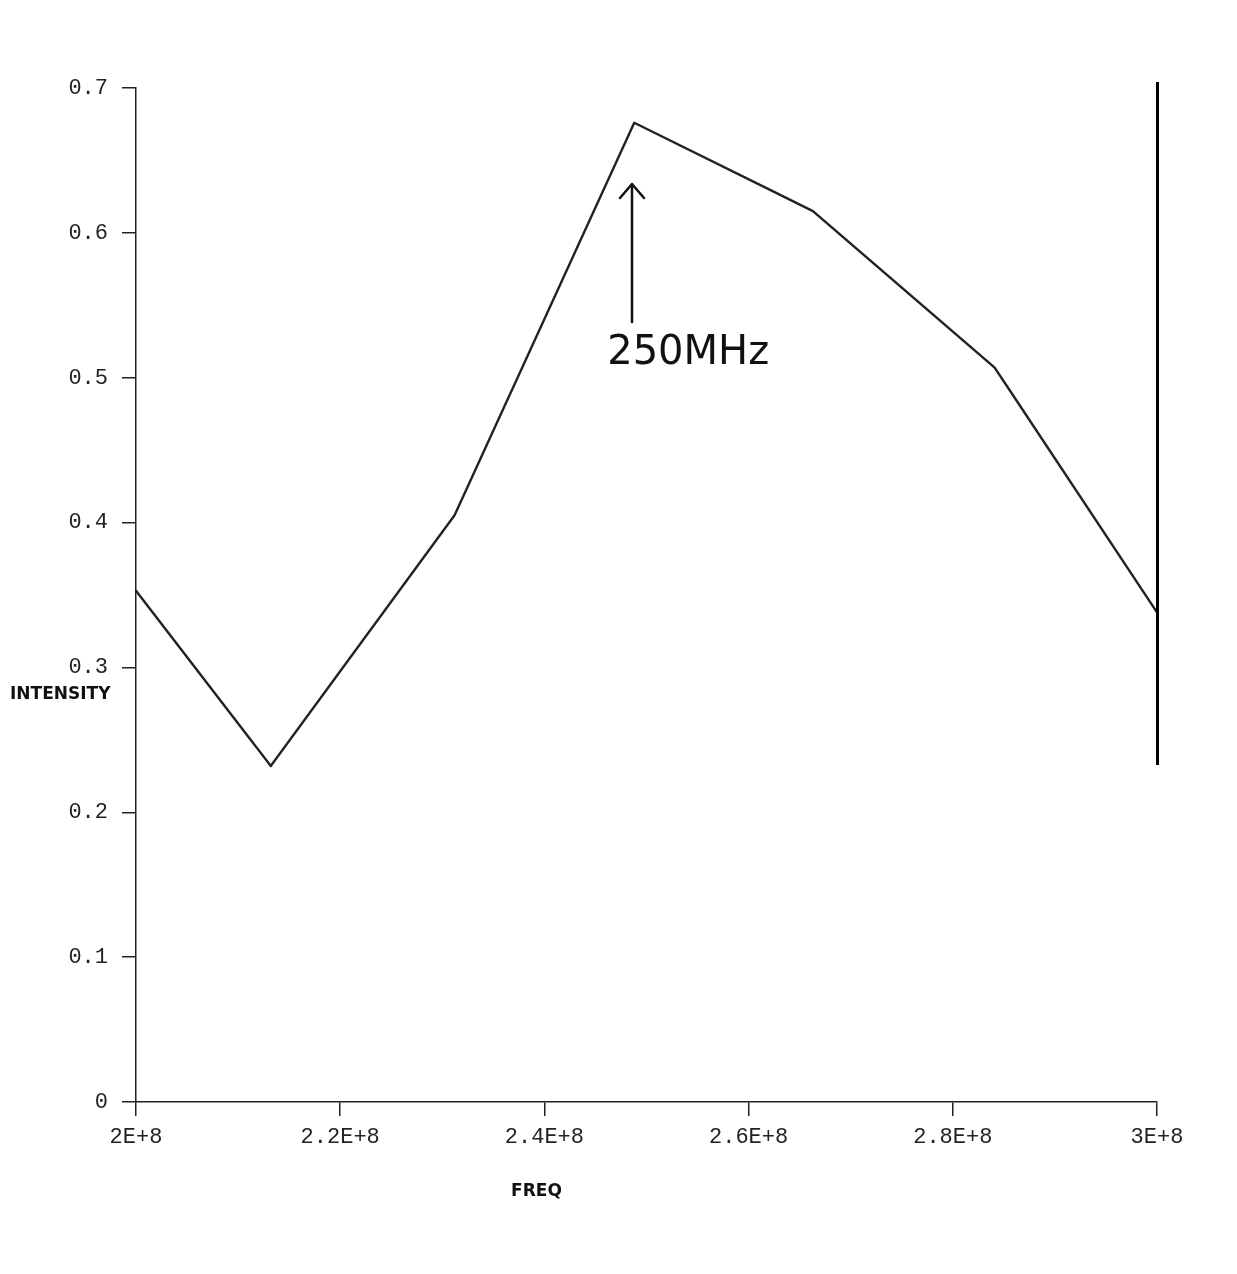  Describe the element at coordinates (101, 1102) in the screenshot. I see `y-tick-label: 0` at that location.